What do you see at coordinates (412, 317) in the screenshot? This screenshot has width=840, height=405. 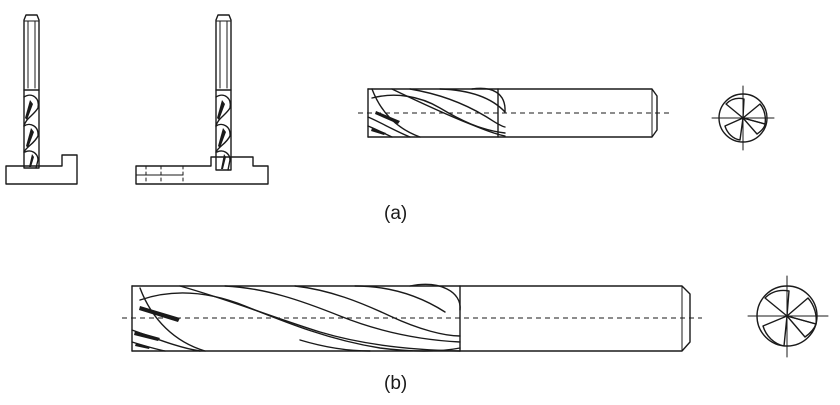 I see `end-mill-side-view-b` at bounding box center [412, 317].